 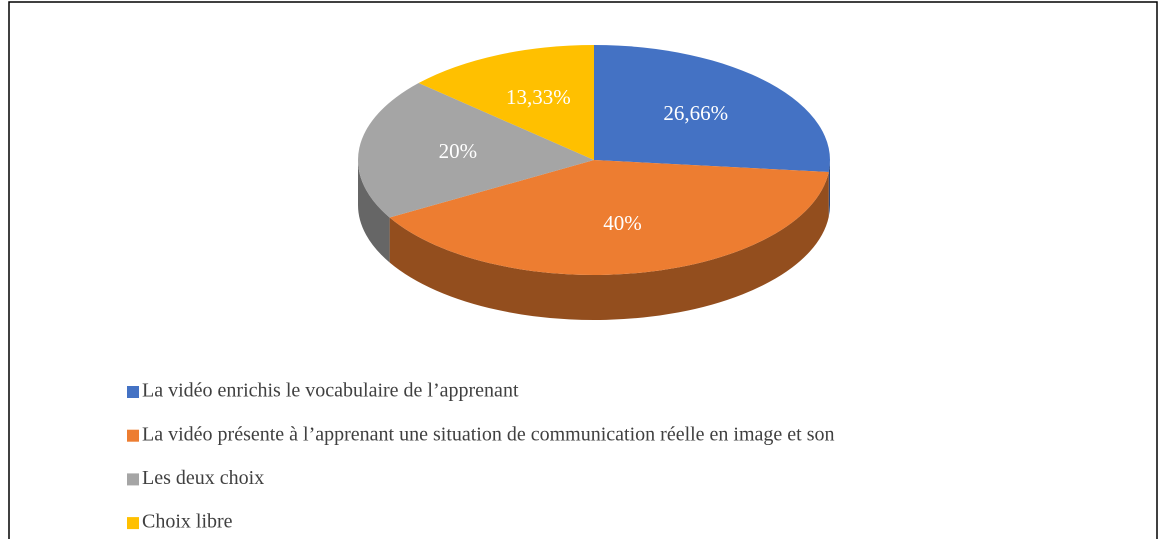 I want to click on legend-label: Choix libre, so click(x=187, y=522).